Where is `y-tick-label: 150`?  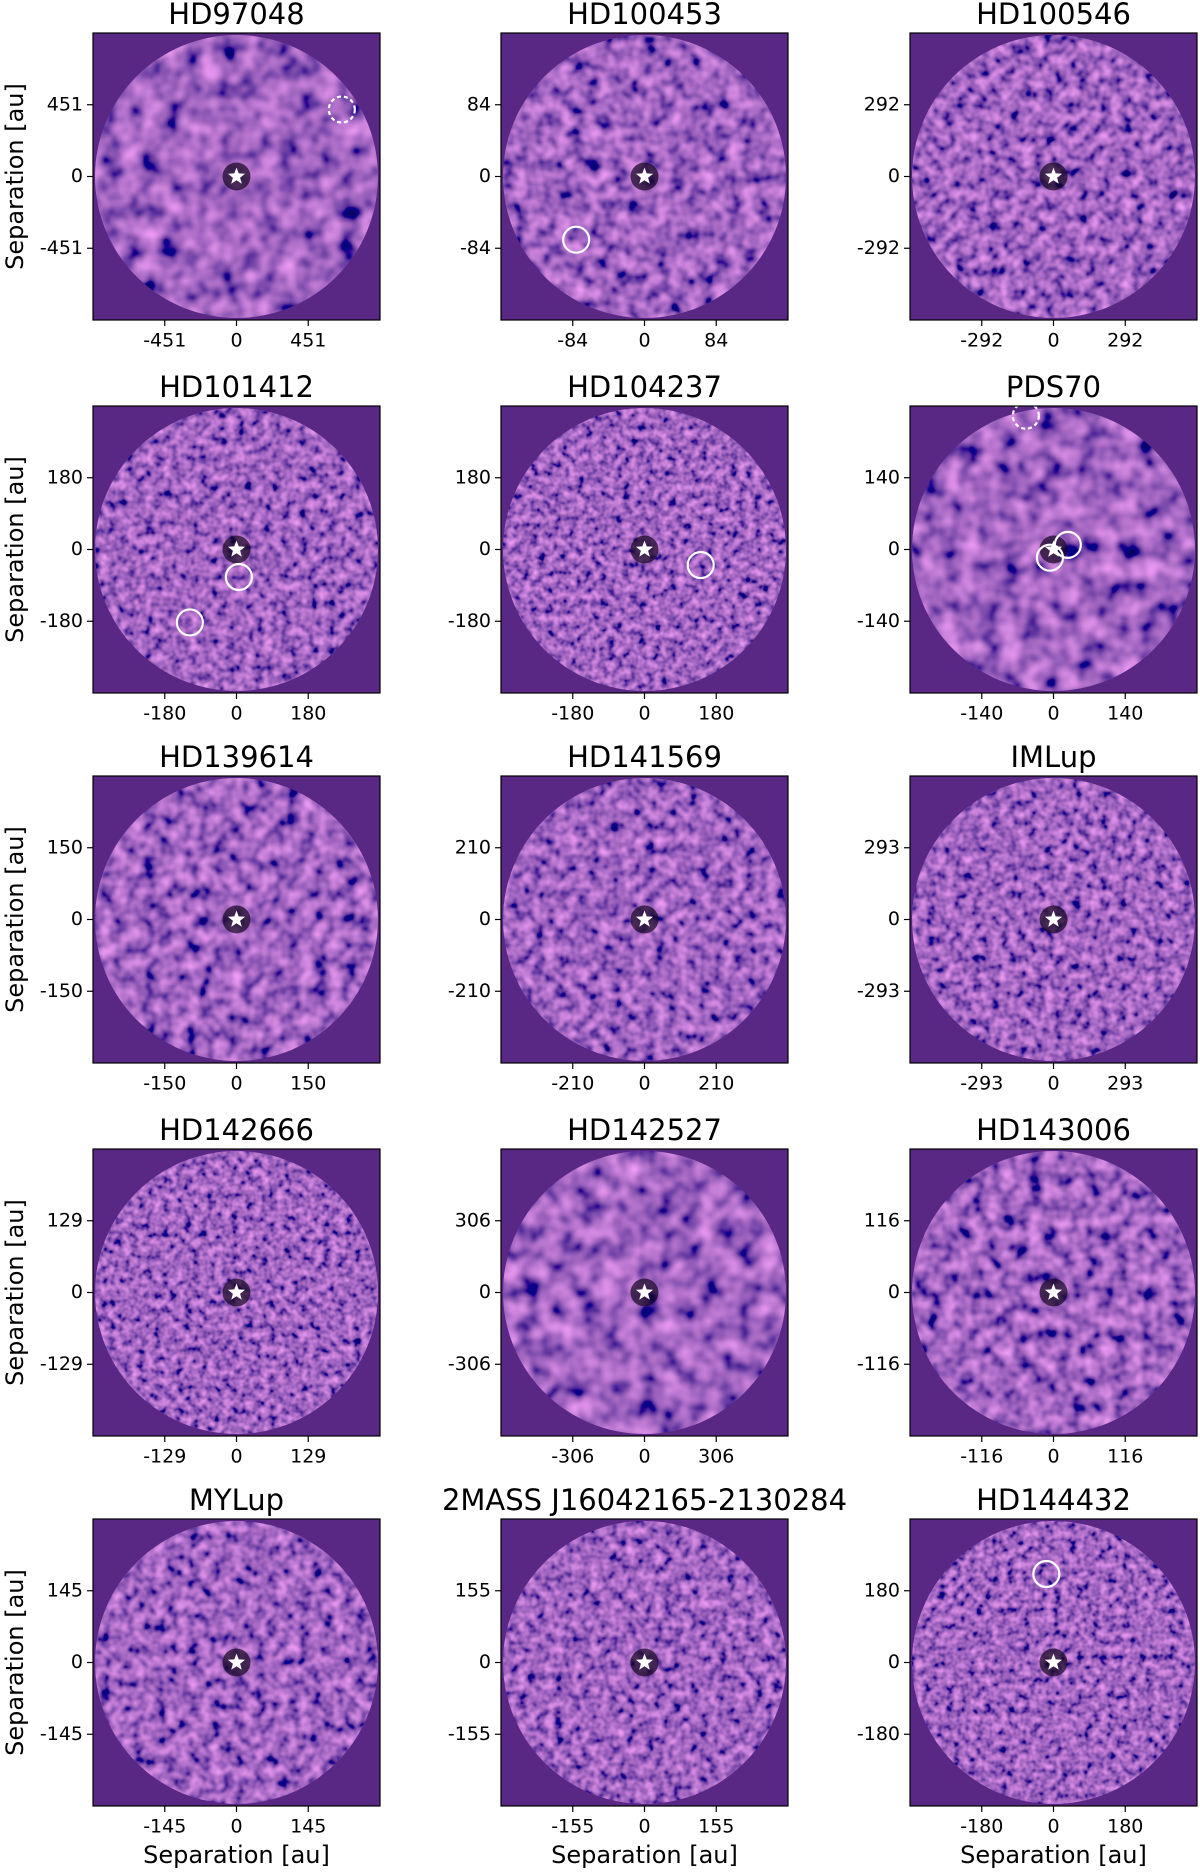 y-tick-label: 150 is located at coordinates (65, 847).